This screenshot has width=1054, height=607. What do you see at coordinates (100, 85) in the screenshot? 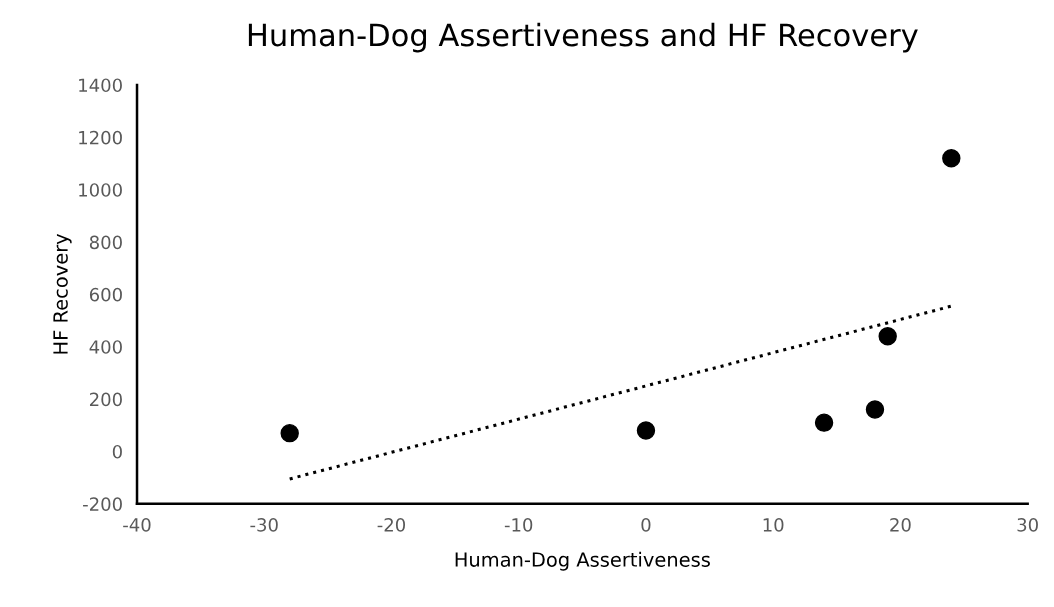
I see `y-tick-label: 1400` at bounding box center [100, 85].